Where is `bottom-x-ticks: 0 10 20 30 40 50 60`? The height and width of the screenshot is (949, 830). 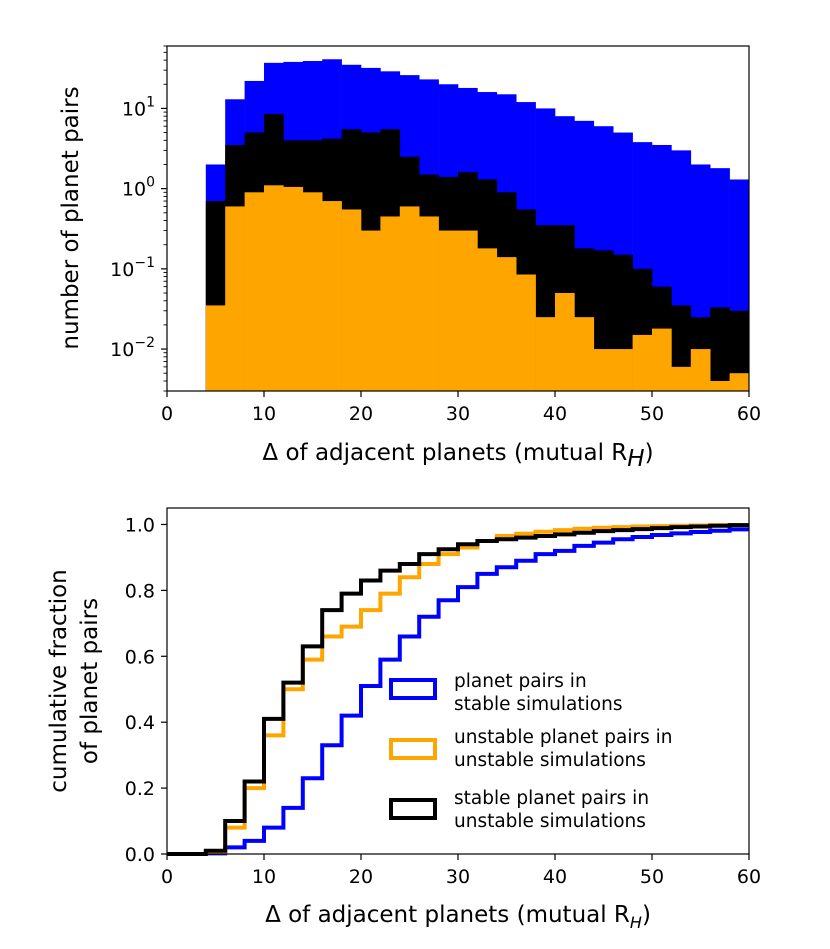
bottom-x-ticks: 0 10 20 30 40 50 60 is located at coordinates (461, 871).